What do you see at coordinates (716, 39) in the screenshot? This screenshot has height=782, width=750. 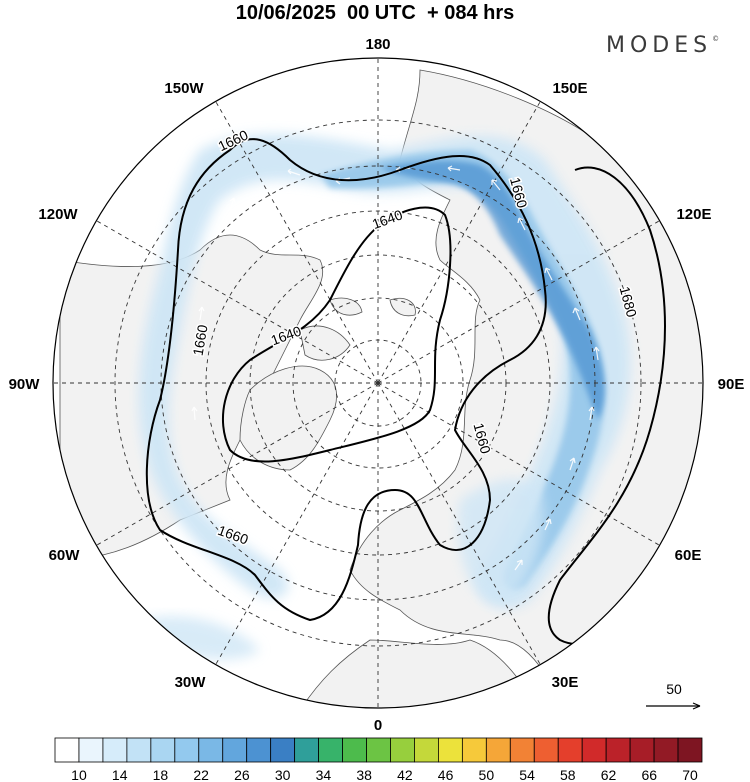 I see `copyright-mark: ©` at bounding box center [716, 39].